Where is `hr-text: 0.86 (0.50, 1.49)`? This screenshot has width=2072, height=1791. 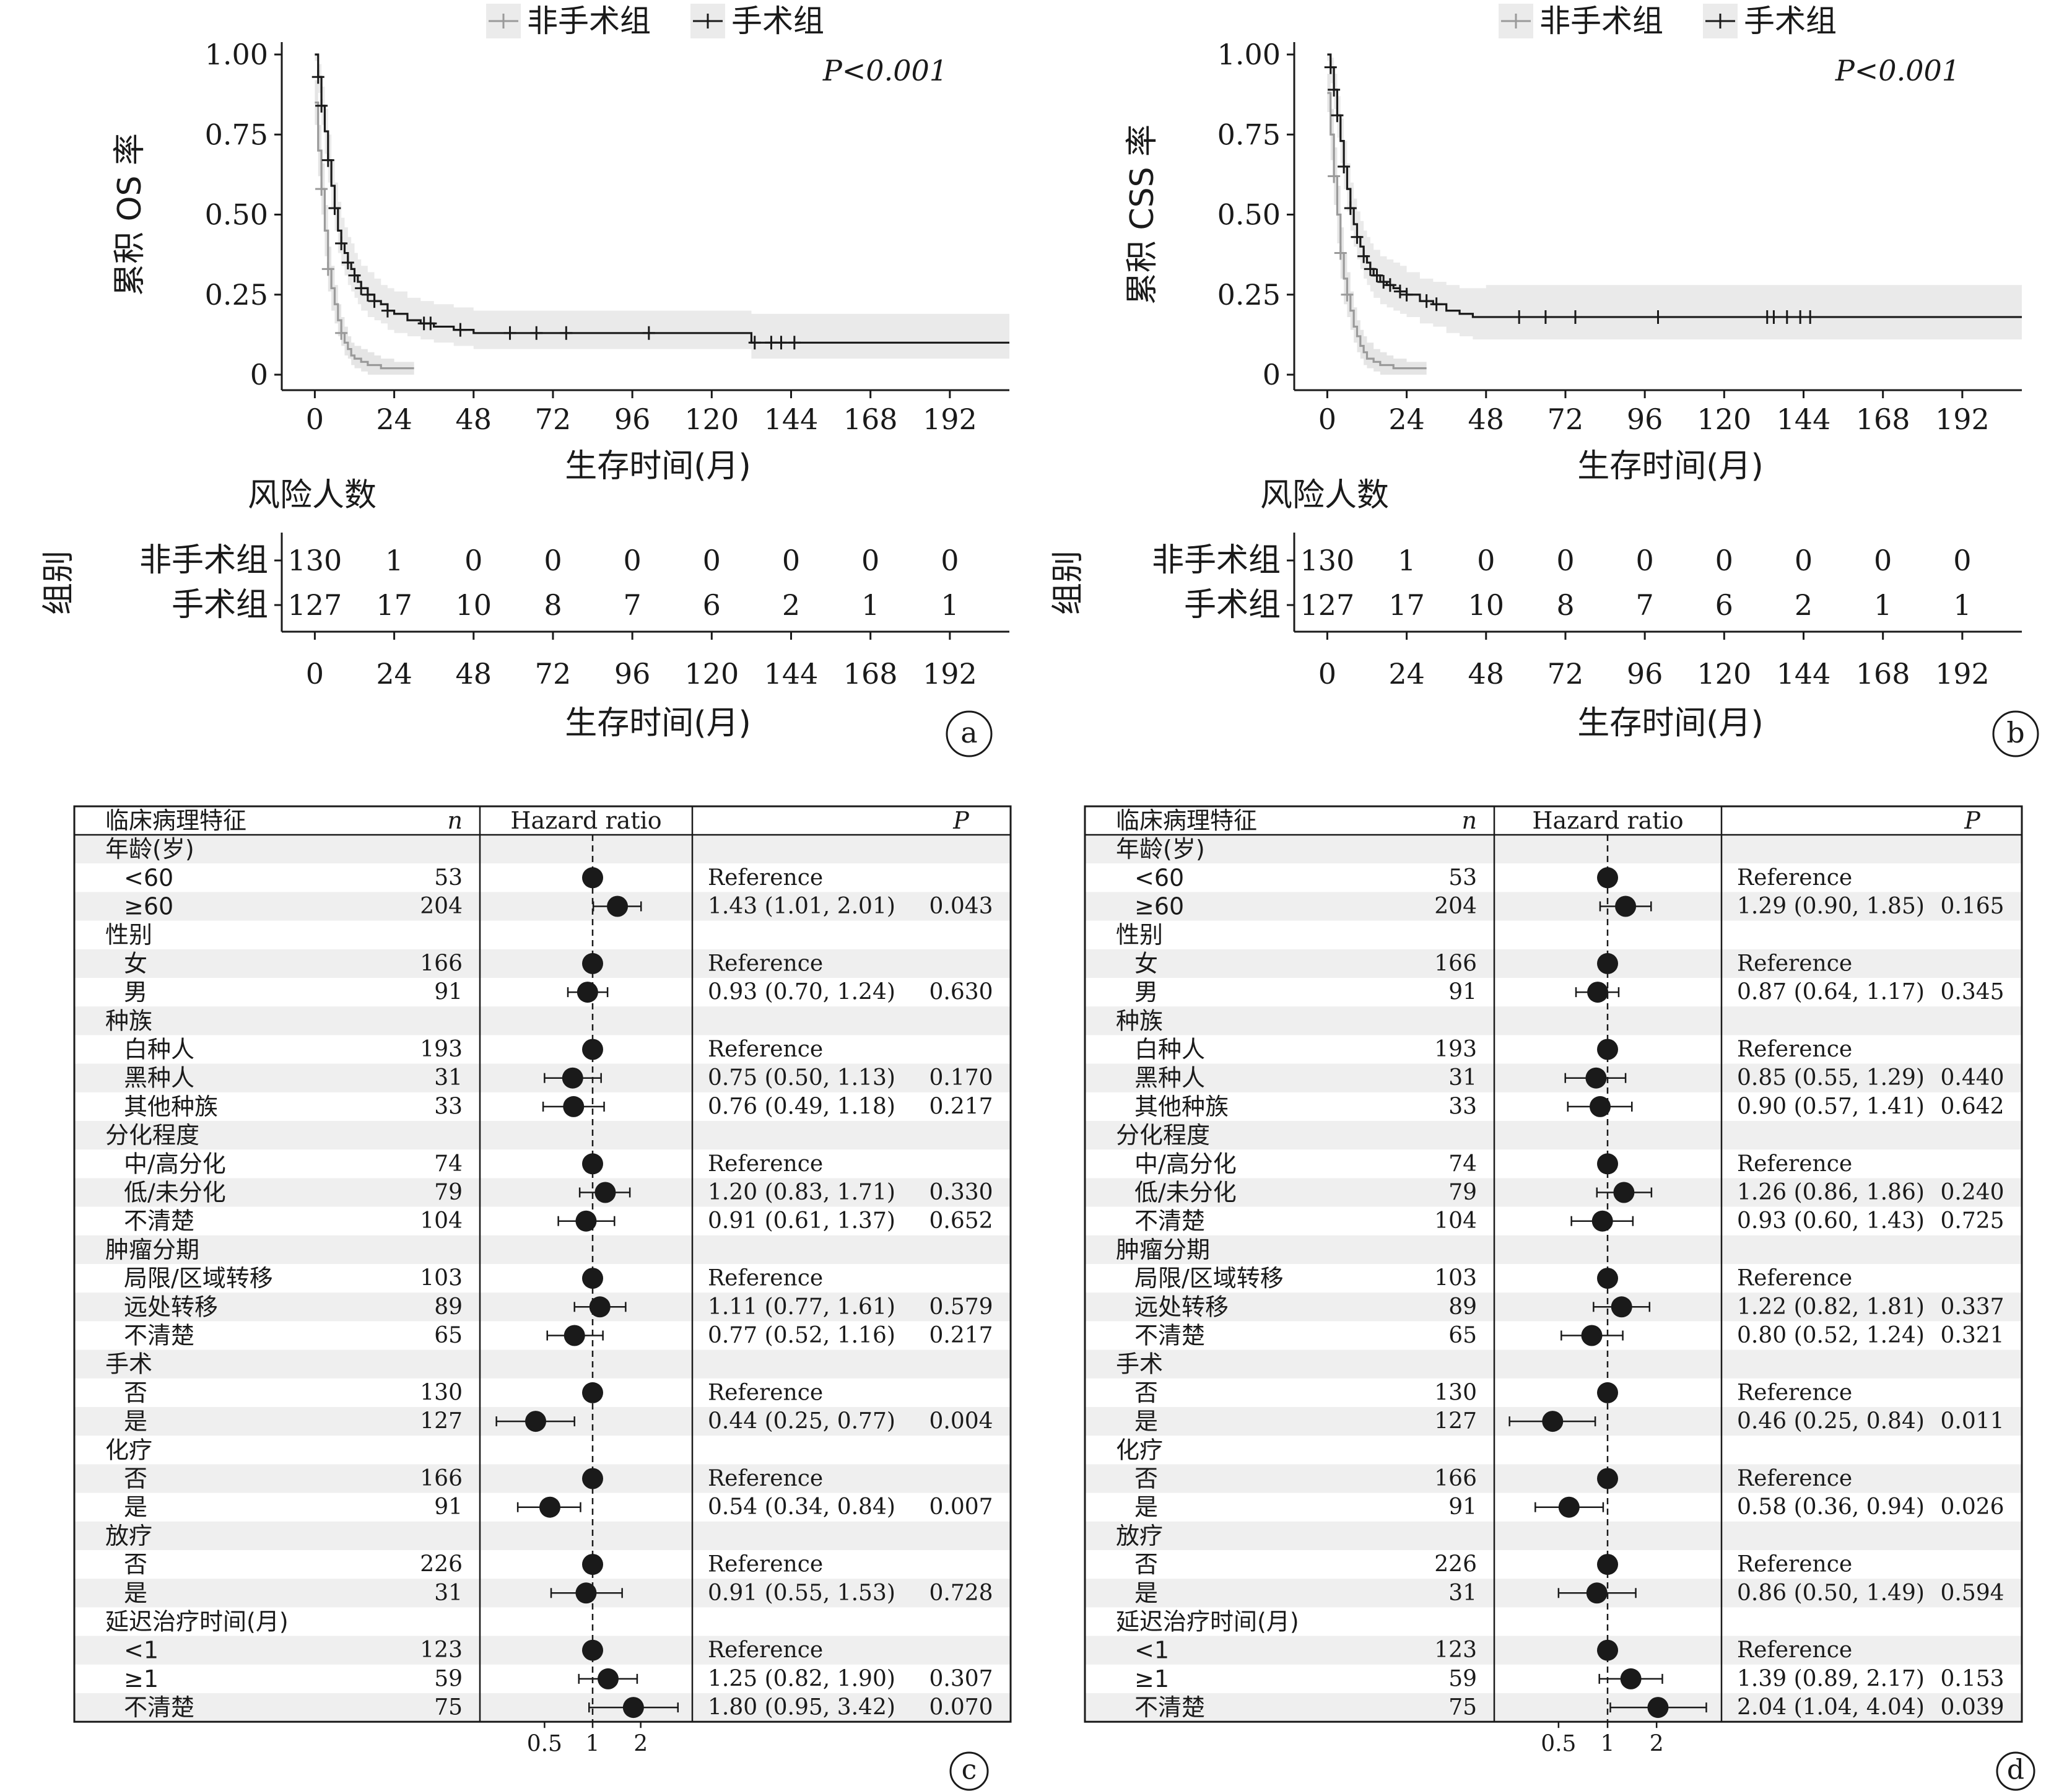 hr-text: 0.86 (0.50, 1.49) is located at coordinates (1831, 1593).